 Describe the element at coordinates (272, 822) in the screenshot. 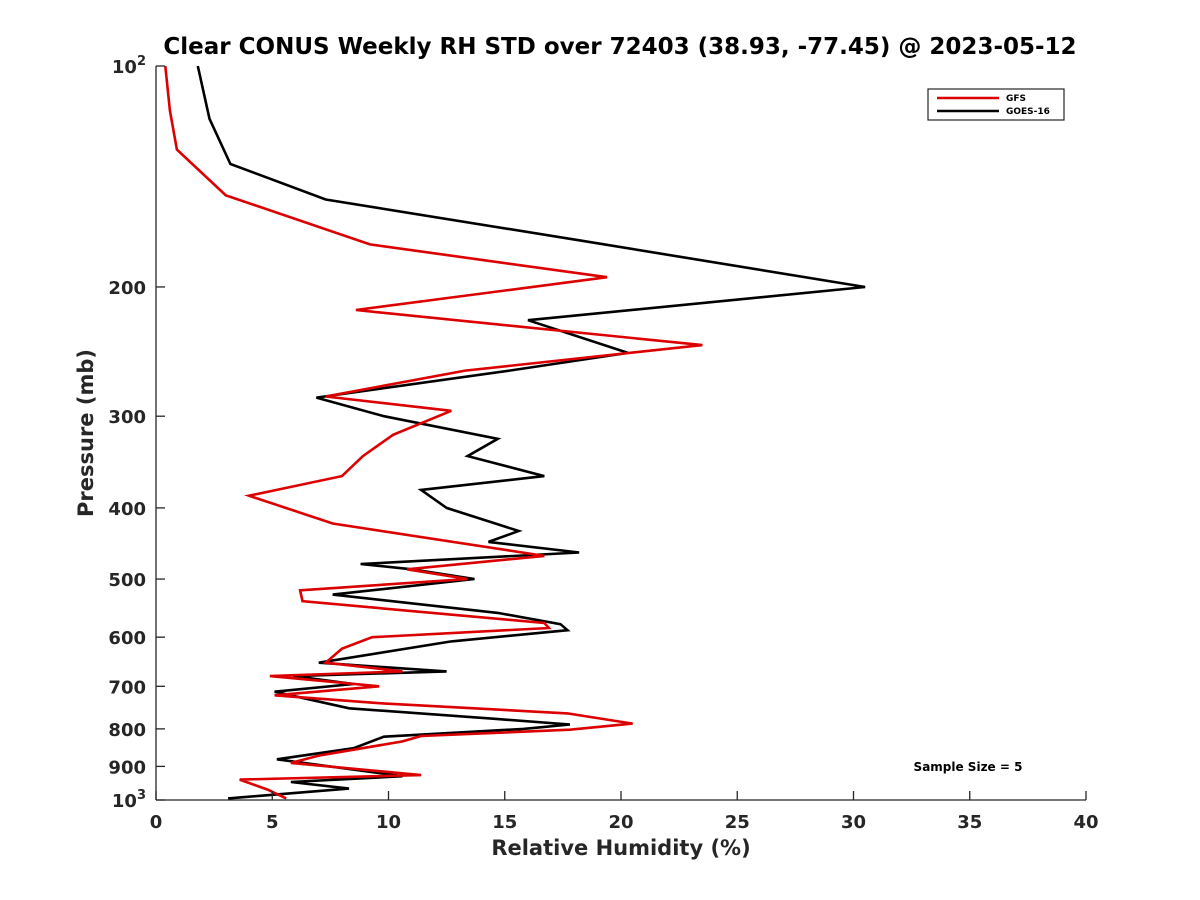

I see `x-tick-label-1: 5` at that location.